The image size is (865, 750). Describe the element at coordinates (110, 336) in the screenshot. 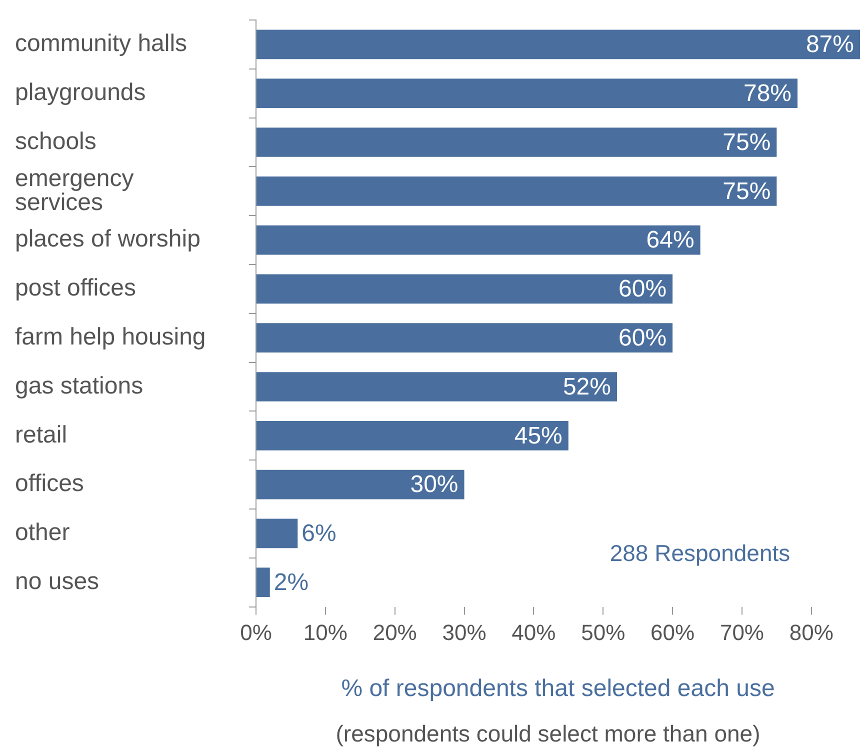

I see `y-tick-label: farm help housing` at that location.